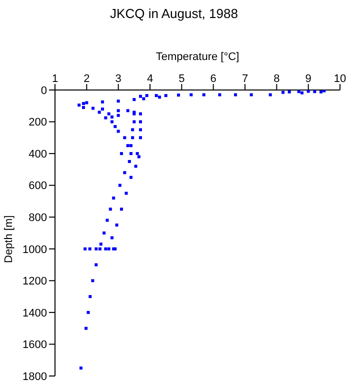 The width and height of the screenshot is (348, 384). What do you see at coordinates (245, 79) in the screenshot?
I see `x-tick-label: 7` at bounding box center [245, 79].